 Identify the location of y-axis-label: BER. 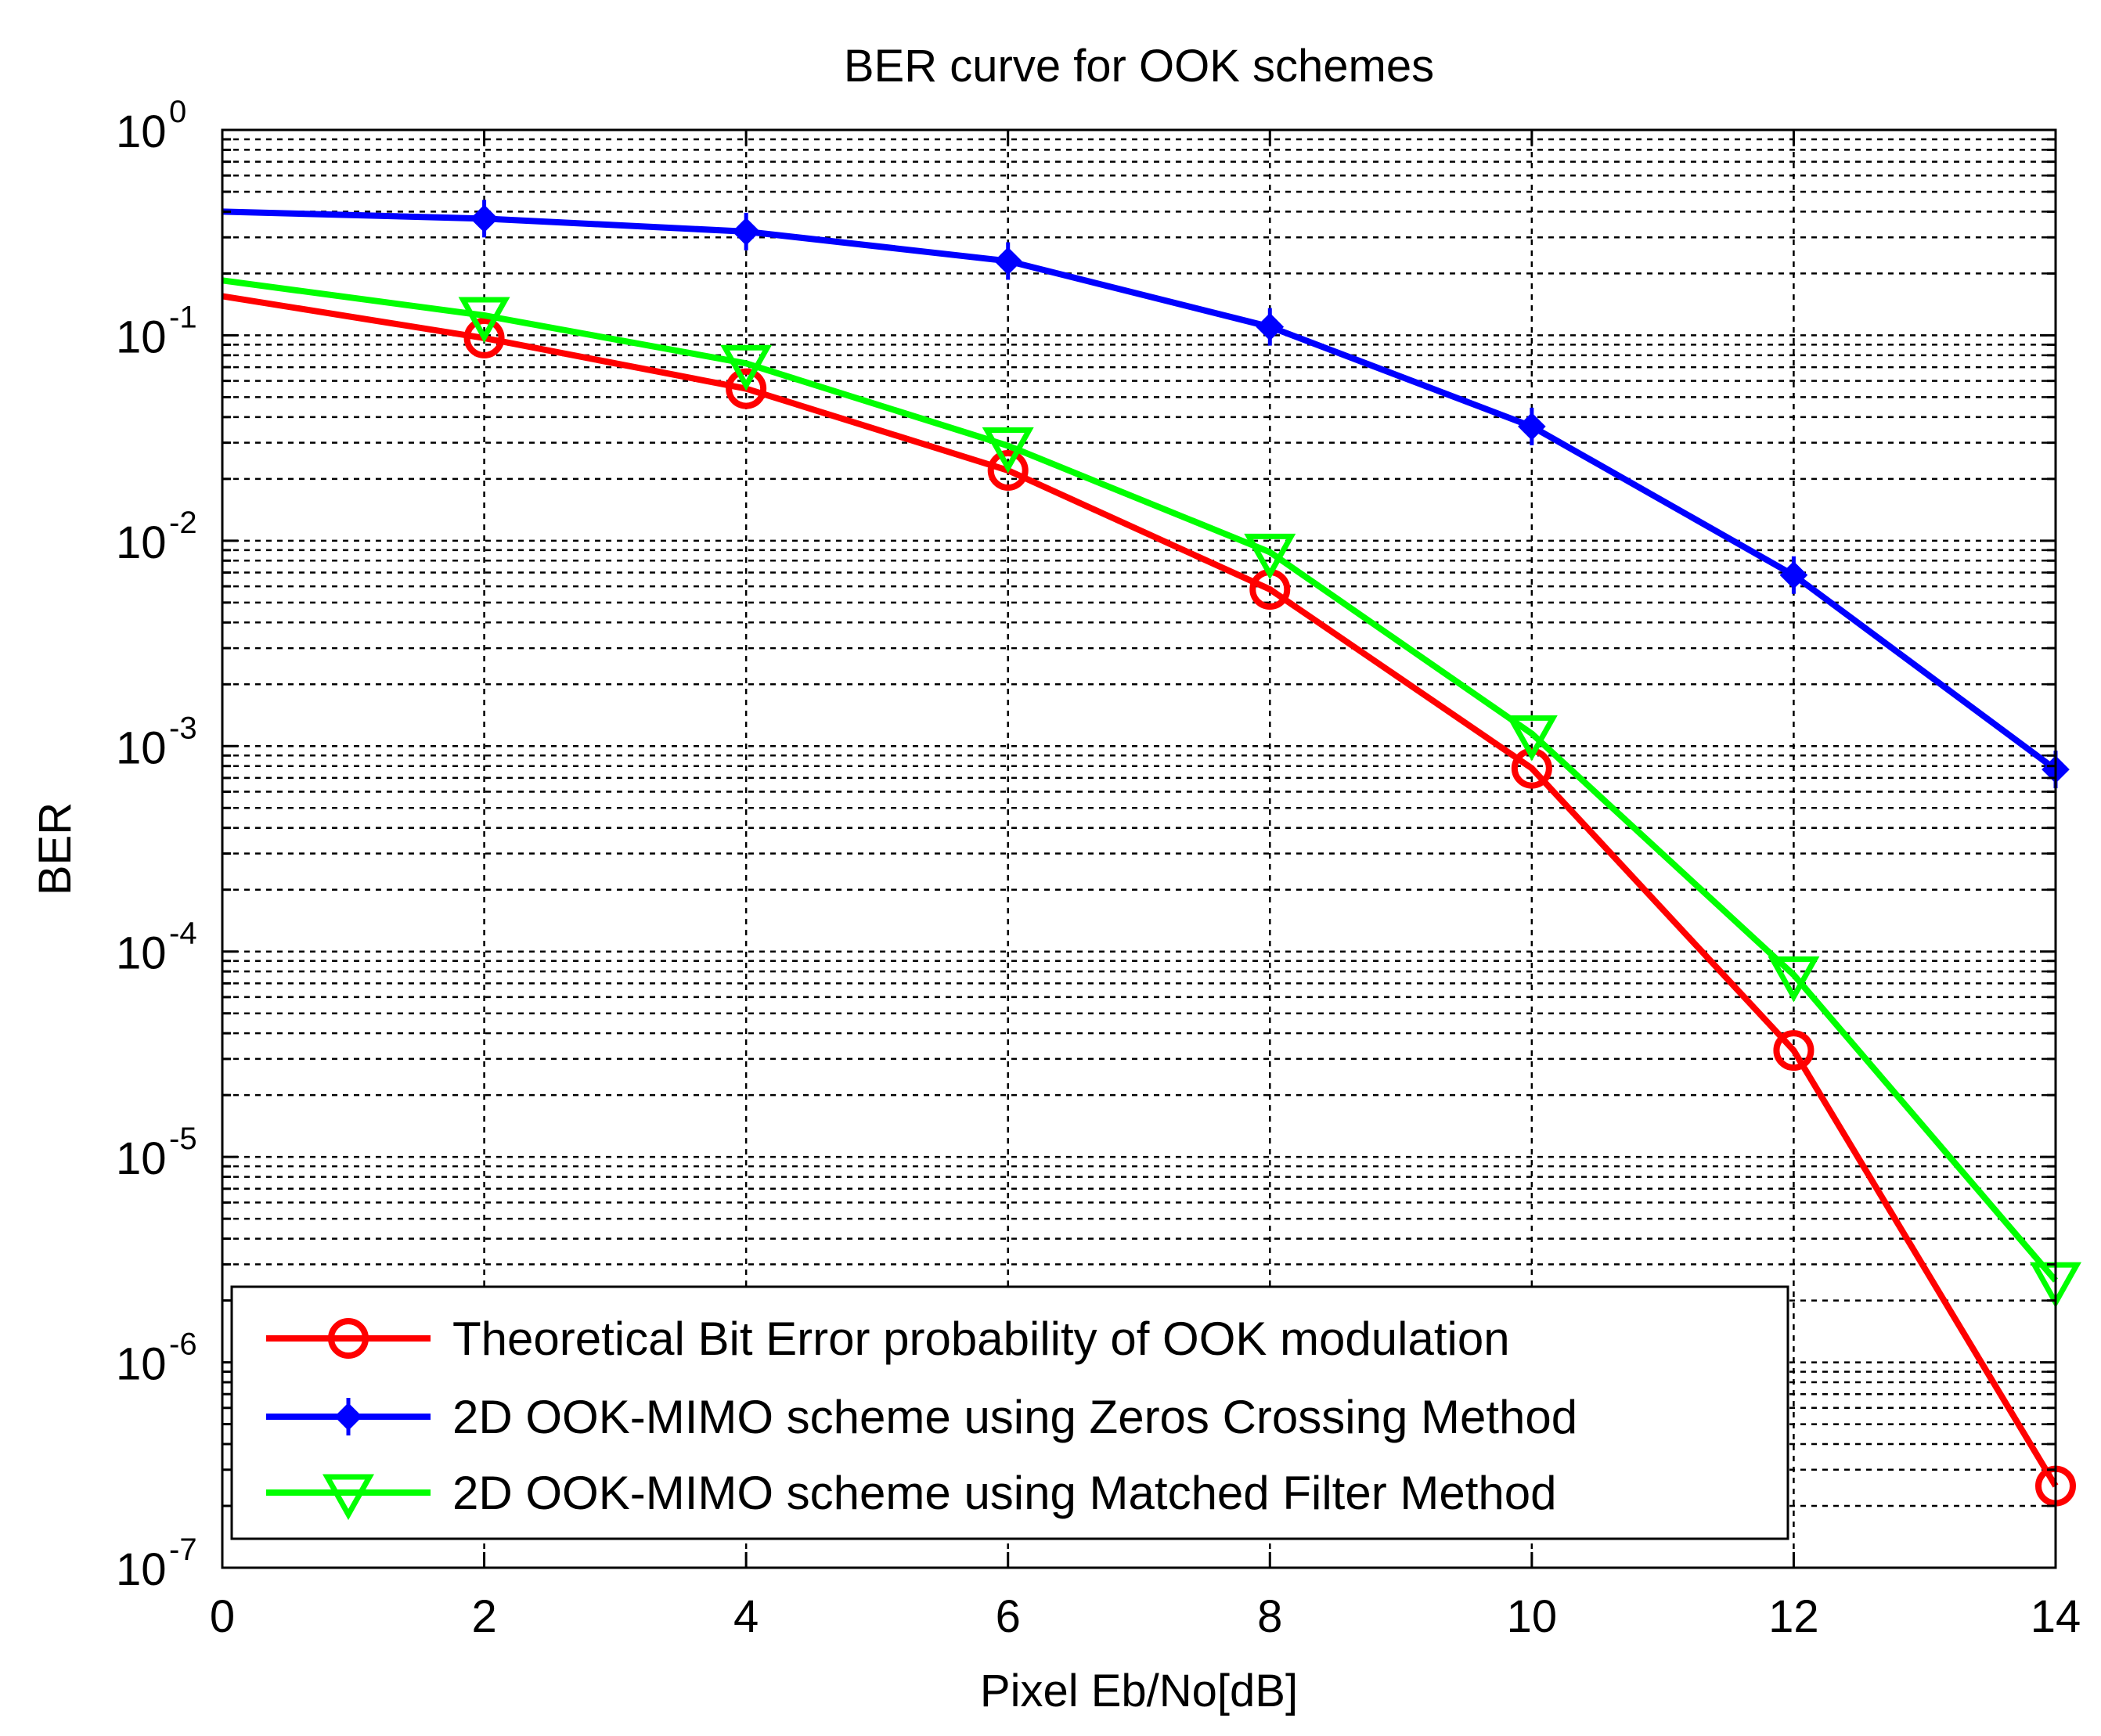
(55, 849).